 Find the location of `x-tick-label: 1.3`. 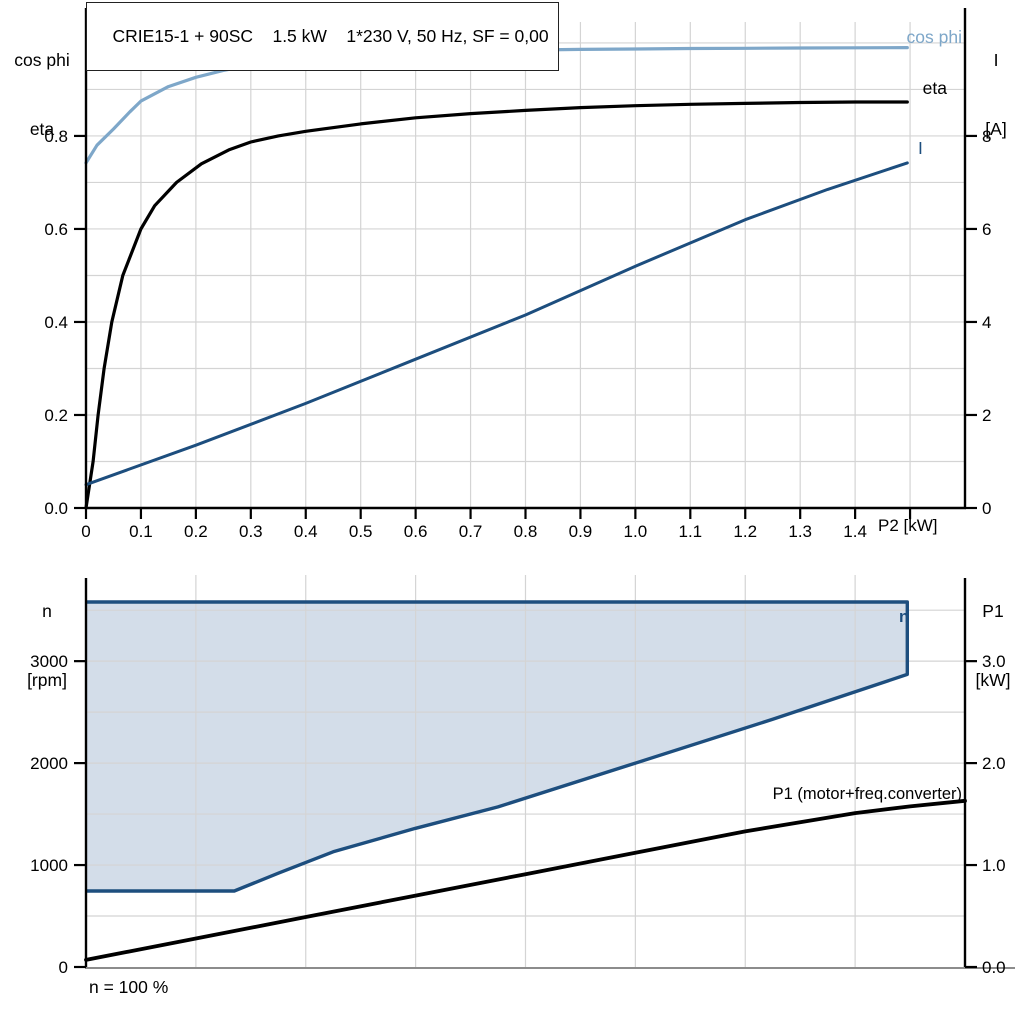

x-tick-label: 1.3 is located at coordinates (800, 531).